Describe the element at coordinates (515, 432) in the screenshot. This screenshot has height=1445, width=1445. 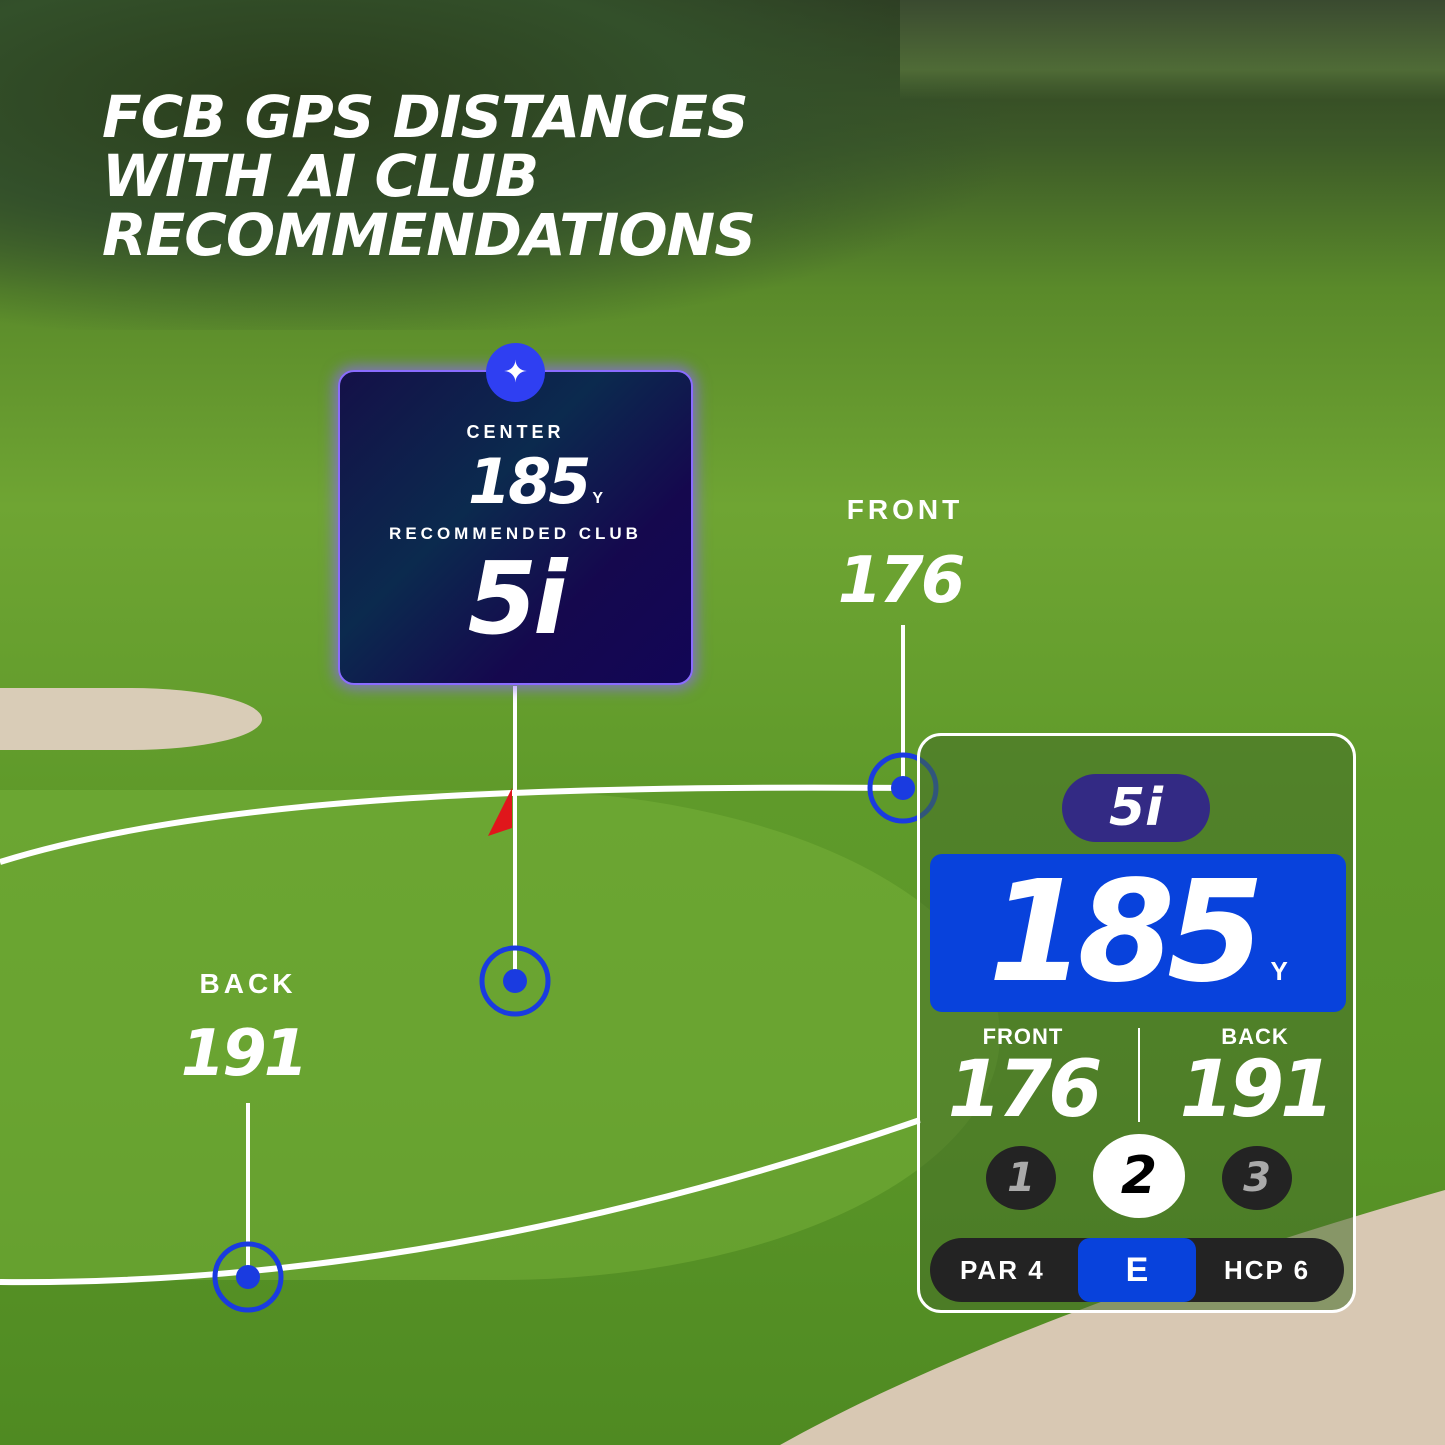
I see `center-label: CENTER` at that location.